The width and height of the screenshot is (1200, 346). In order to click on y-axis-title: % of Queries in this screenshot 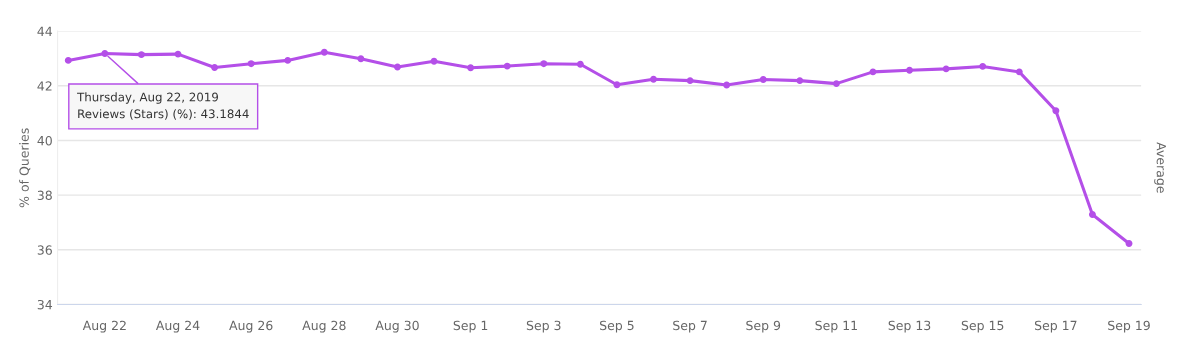, I will do `click(25, 168)`.